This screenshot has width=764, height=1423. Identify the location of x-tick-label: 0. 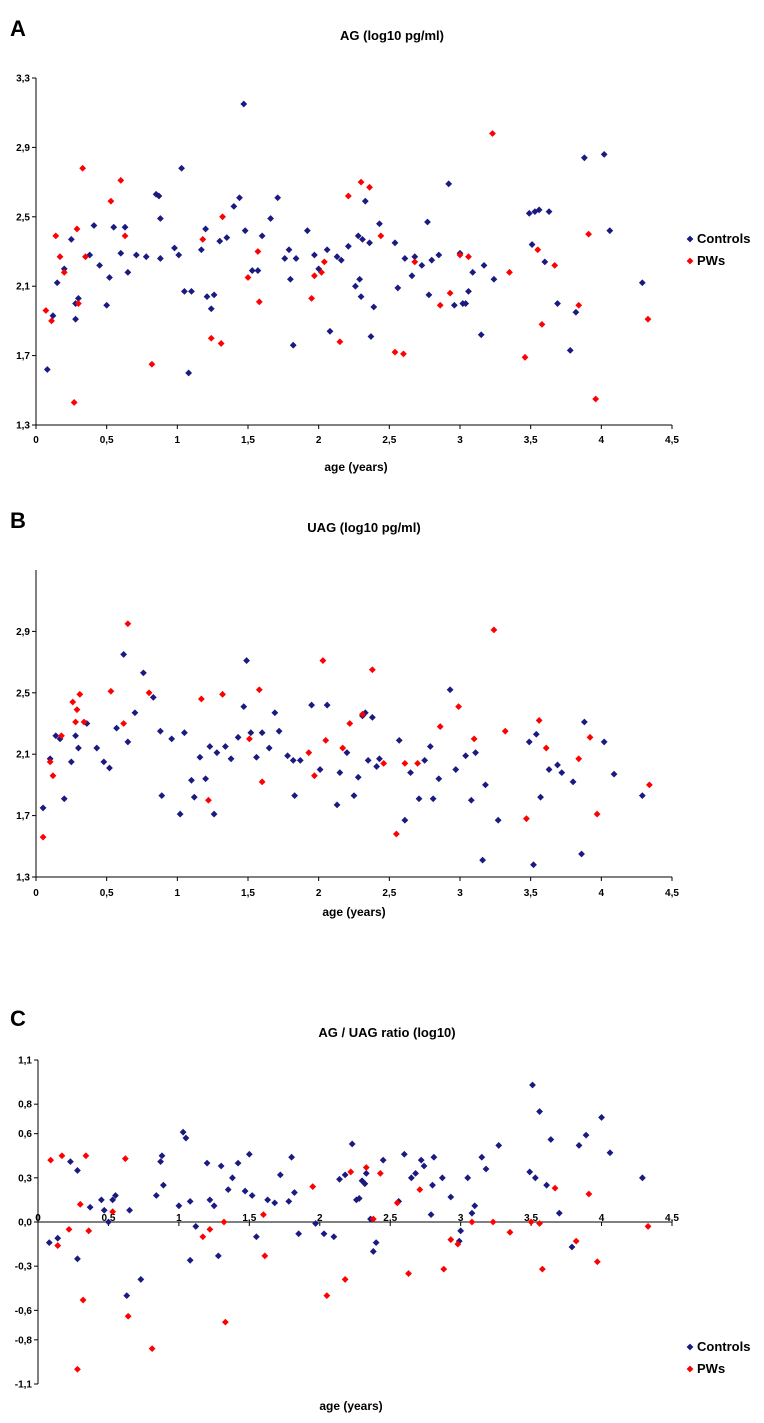
(36, 893).